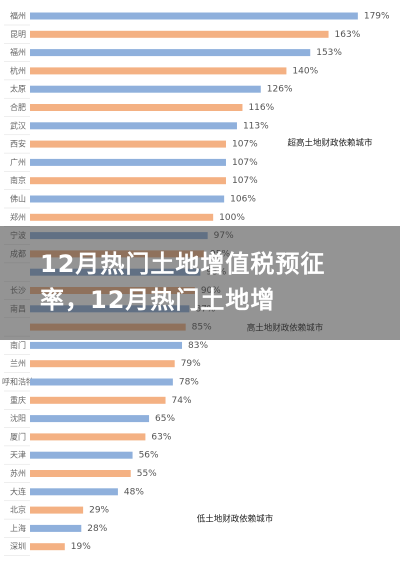  What do you see at coordinates (330, 143) in the screenshot?
I see `annotation: 超高土地财政依赖城市` at bounding box center [330, 143].